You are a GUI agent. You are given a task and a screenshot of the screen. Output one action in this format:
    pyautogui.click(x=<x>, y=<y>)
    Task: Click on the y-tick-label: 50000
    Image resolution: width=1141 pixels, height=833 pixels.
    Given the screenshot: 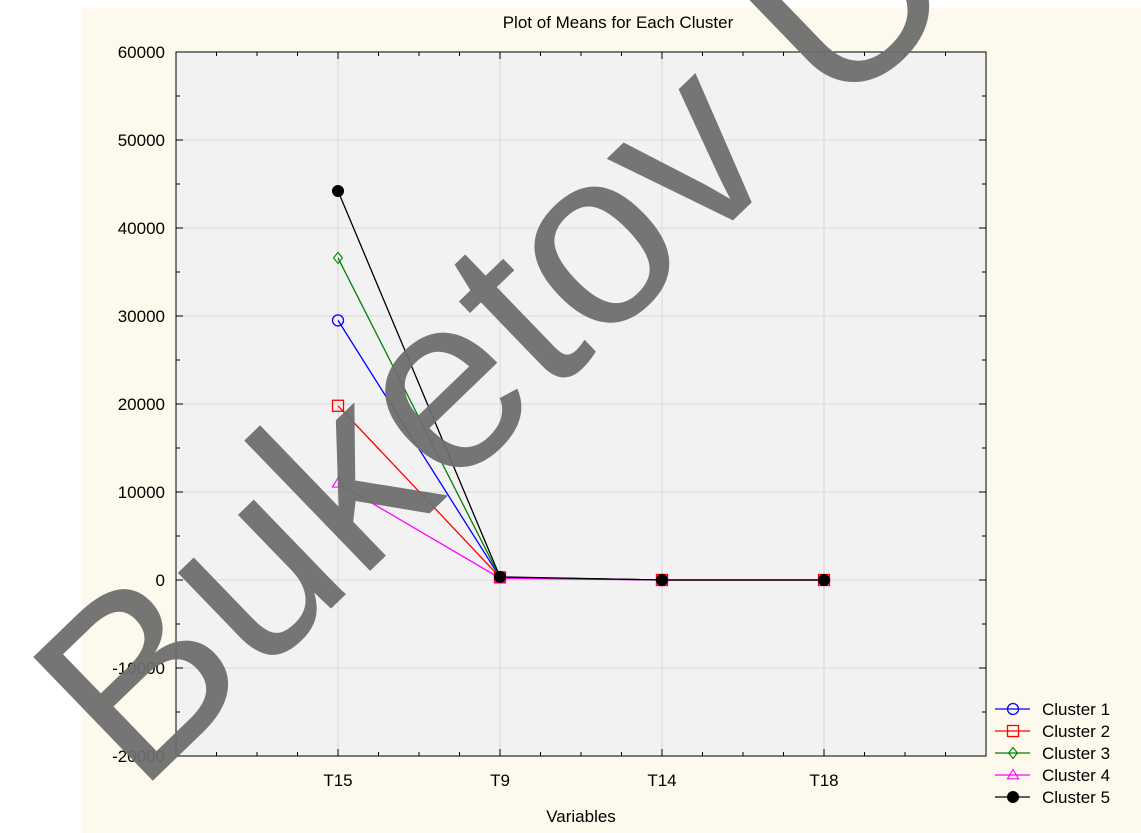 What is the action you would take?
    pyautogui.click(x=141, y=140)
    